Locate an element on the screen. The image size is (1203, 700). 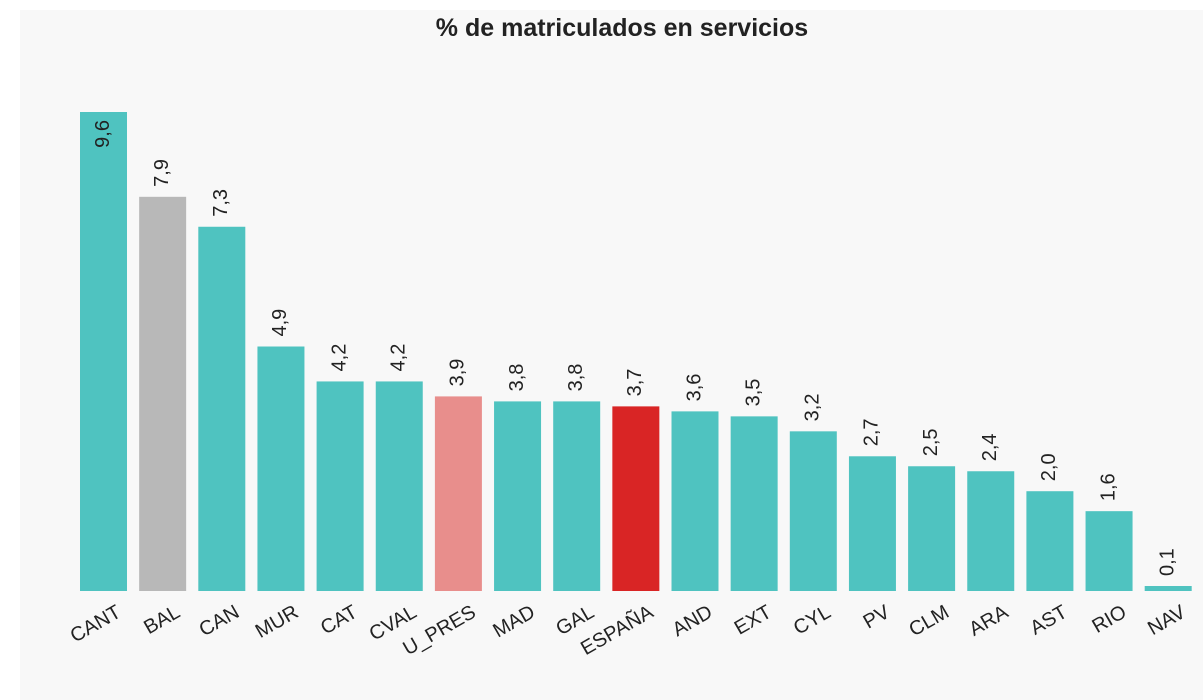
value-label: 1,6 is located at coordinates (1108, 487).